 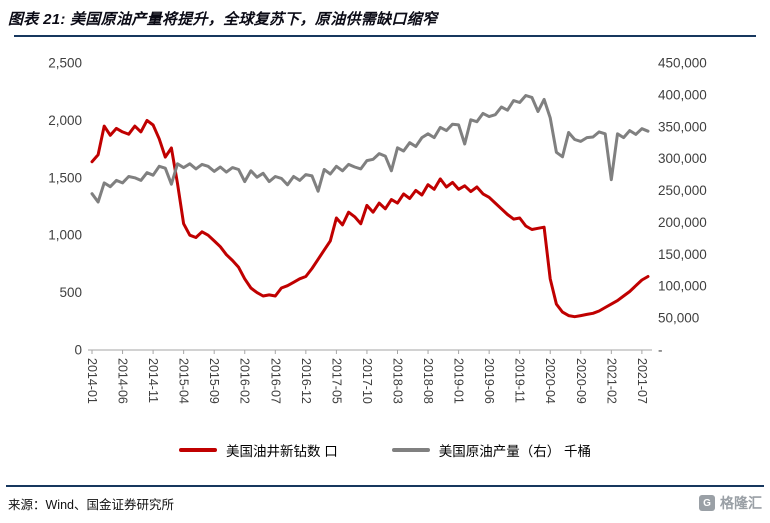 What do you see at coordinates (611, 381) in the screenshot?
I see `x-axis-tick-label: 2021-02` at bounding box center [611, 381].